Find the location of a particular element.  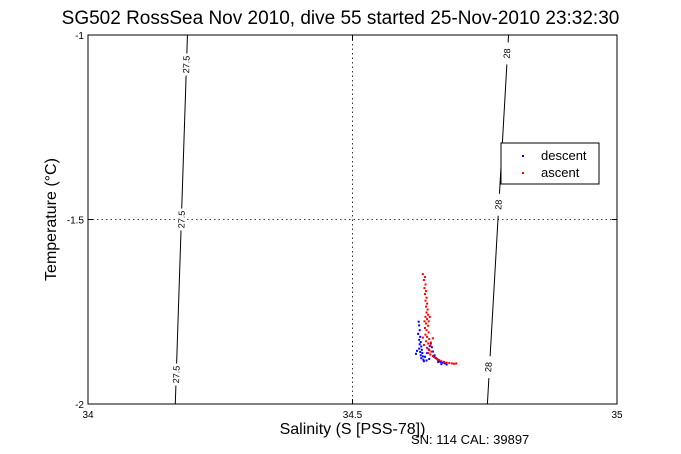

y-tick-label: -1.5 is located at coordinates (76, 221).